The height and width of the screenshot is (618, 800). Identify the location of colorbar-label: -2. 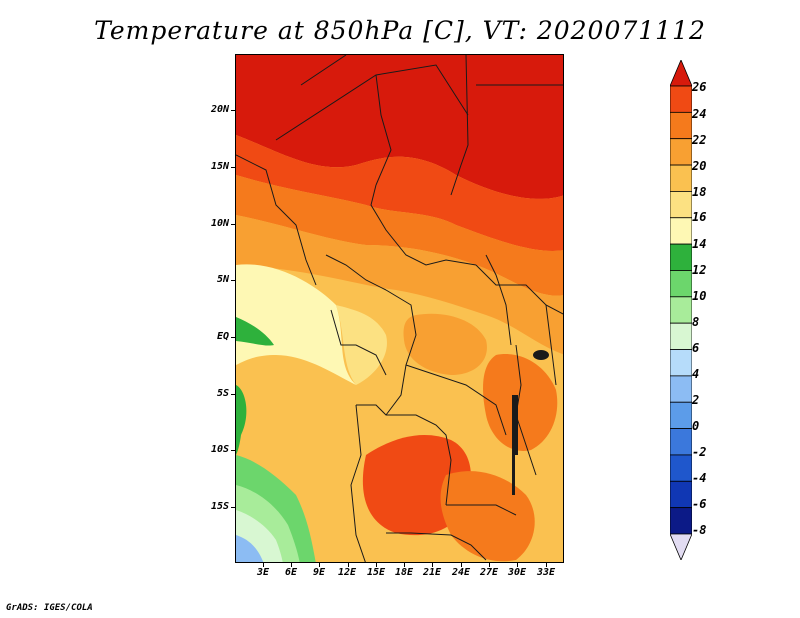
(699, 452).